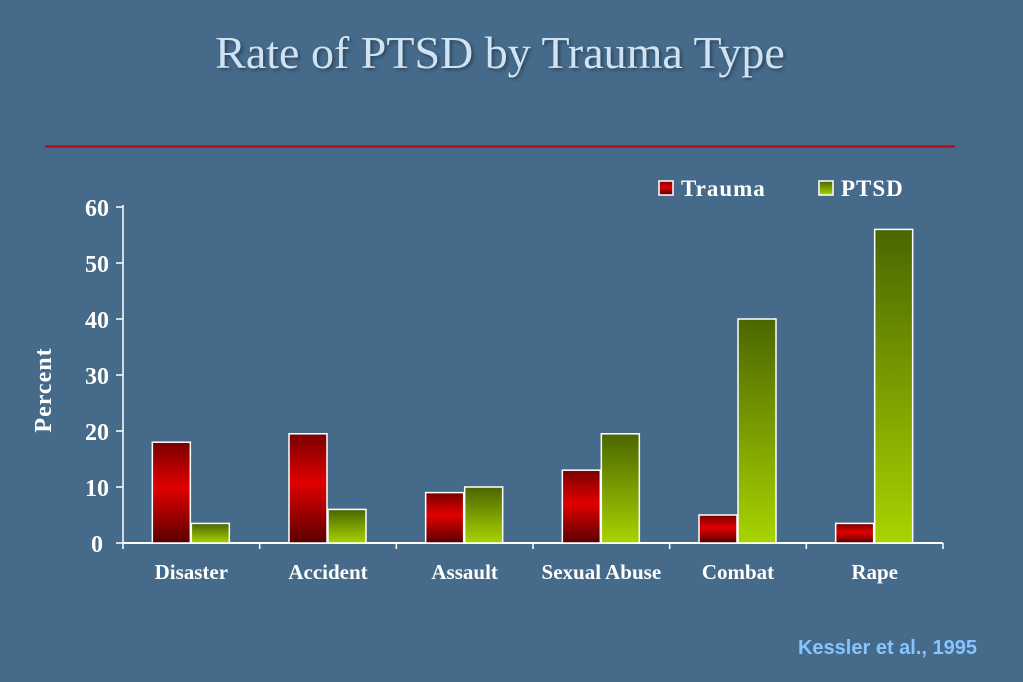 The image size is (1023, 682). Describe the element at coordinates (210, 533) in the screenshot. I see `bar-ptsd-disaster` at that location.